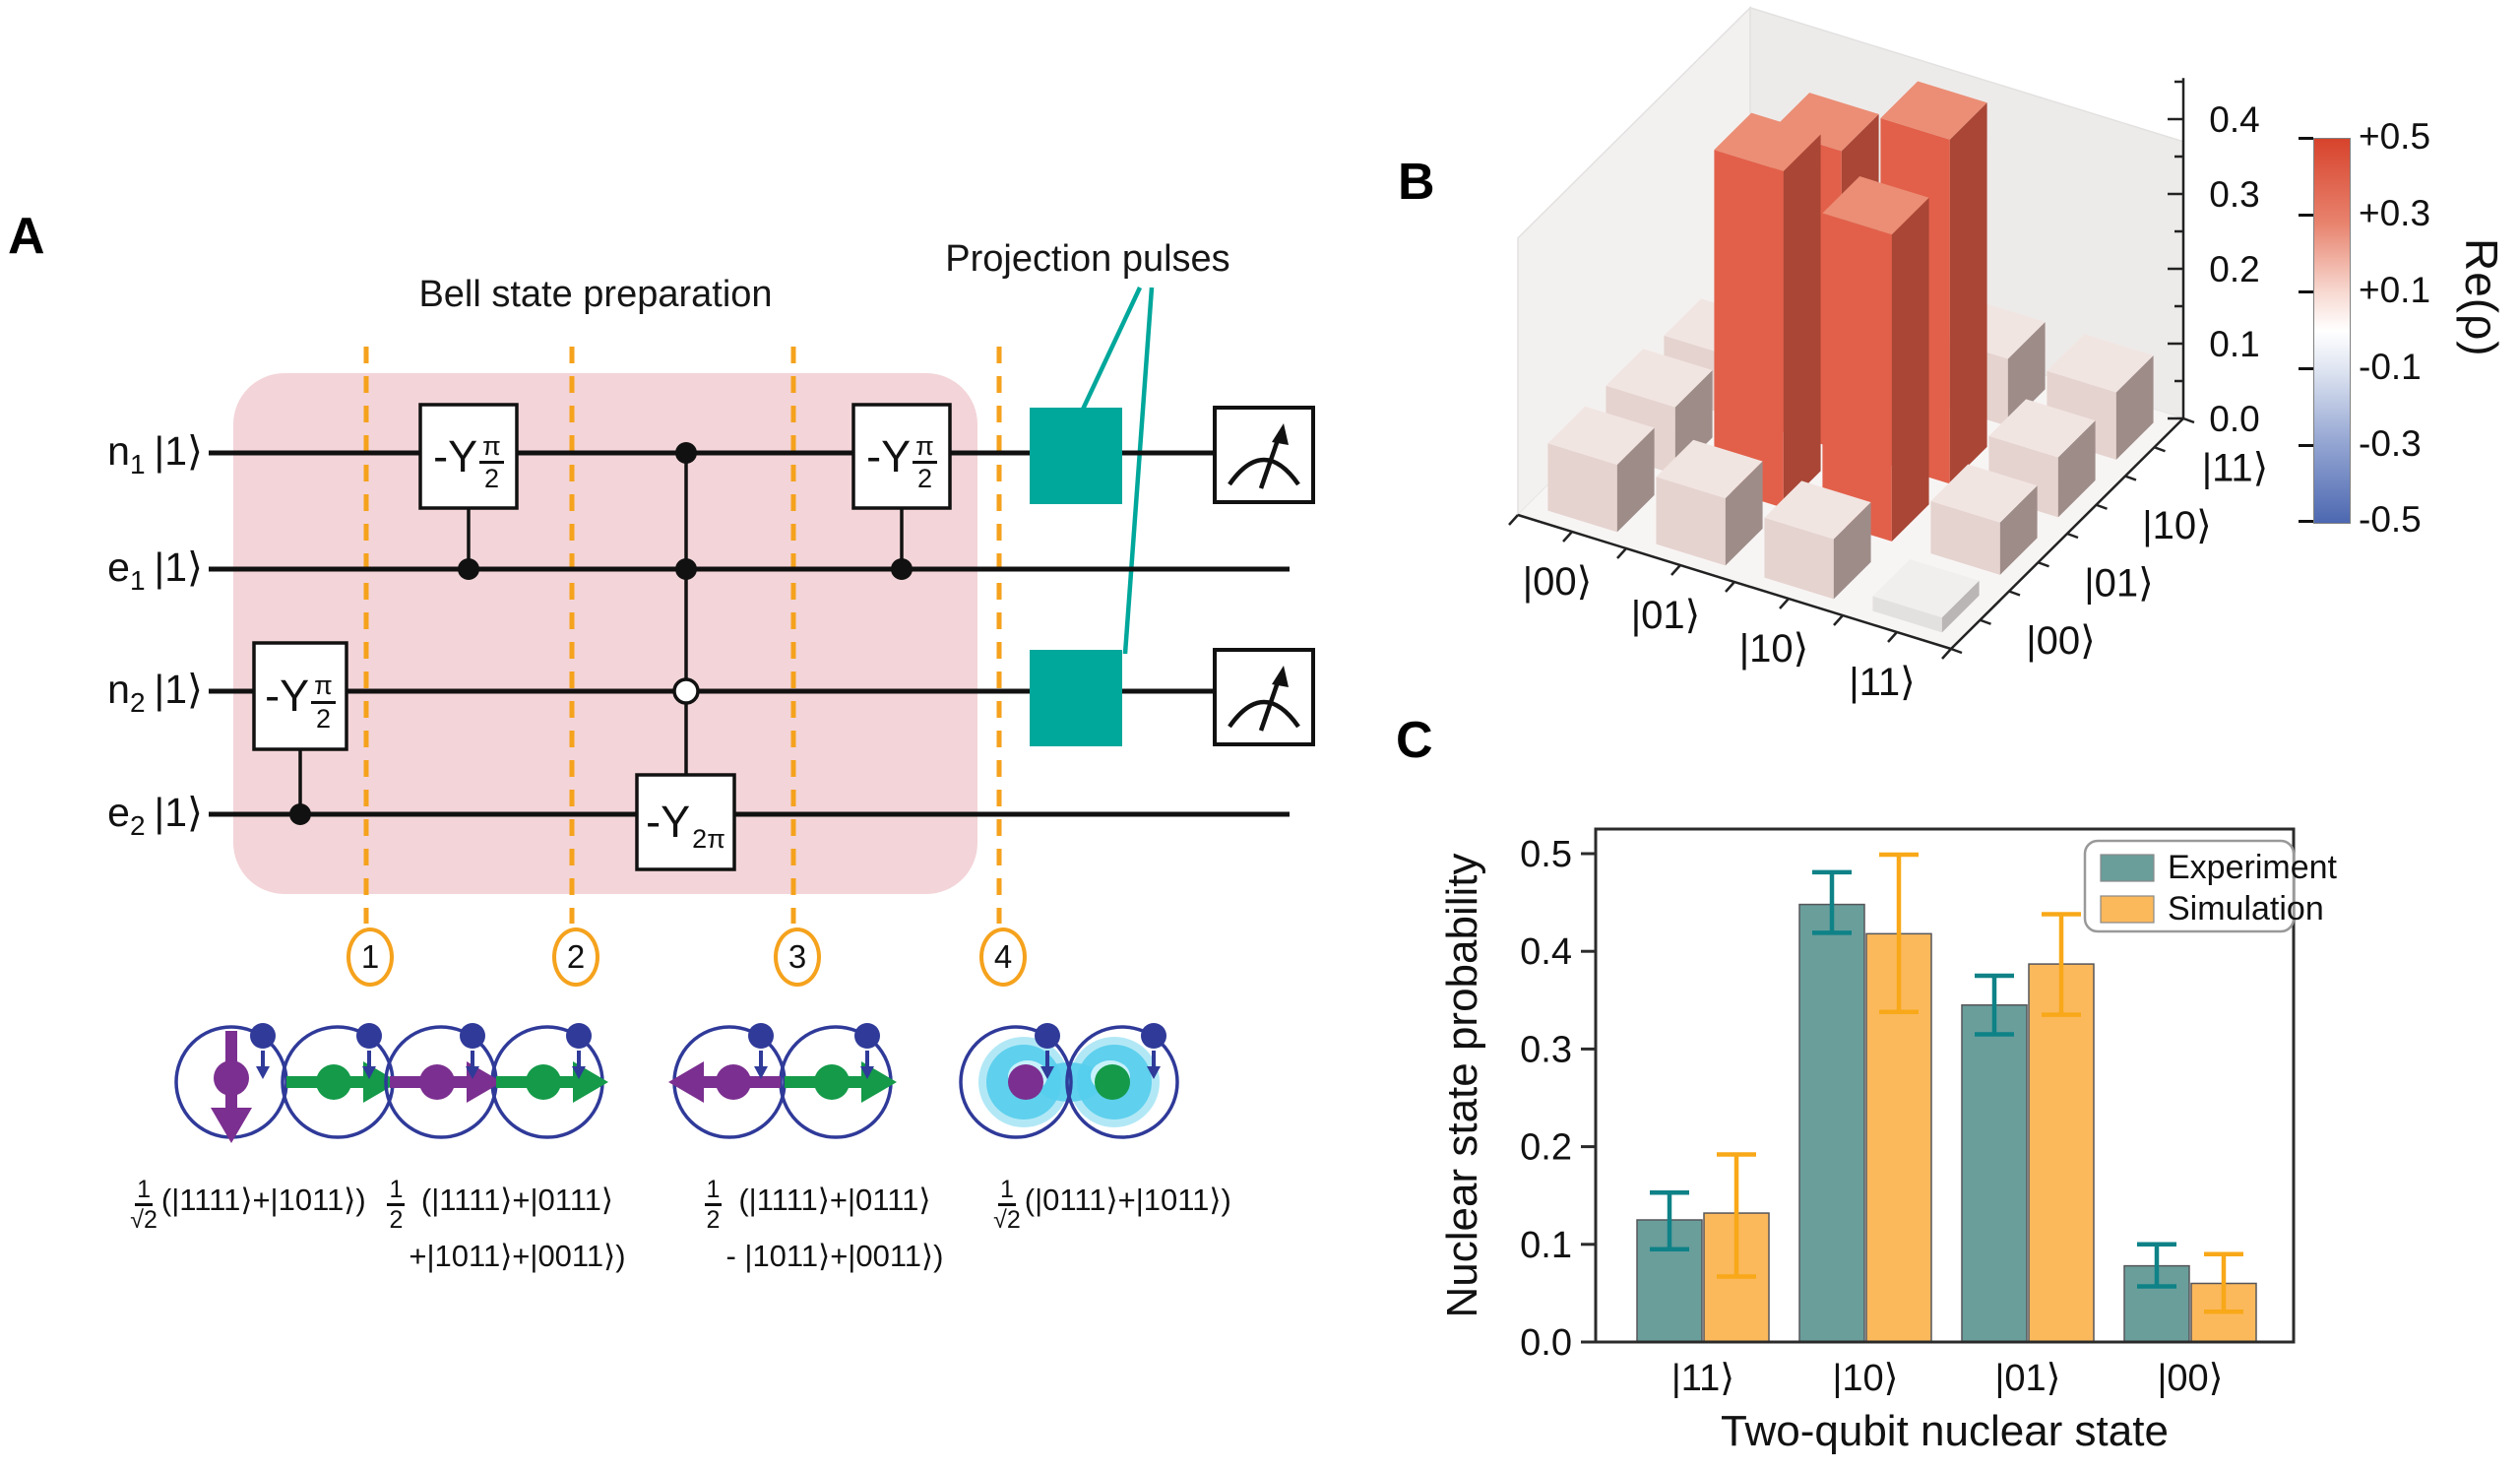  Describe the element at coordinates (155, 692) in the screenshot. I see `wire-label-n2: n2 |1⟩` at that location.